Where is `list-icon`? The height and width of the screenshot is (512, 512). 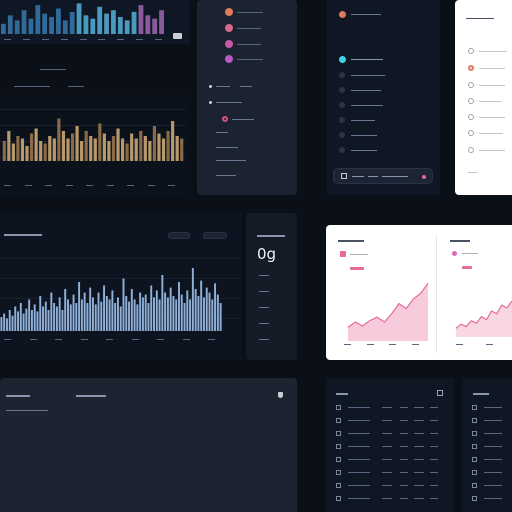
list-icon is located at coordinates (440, 393).